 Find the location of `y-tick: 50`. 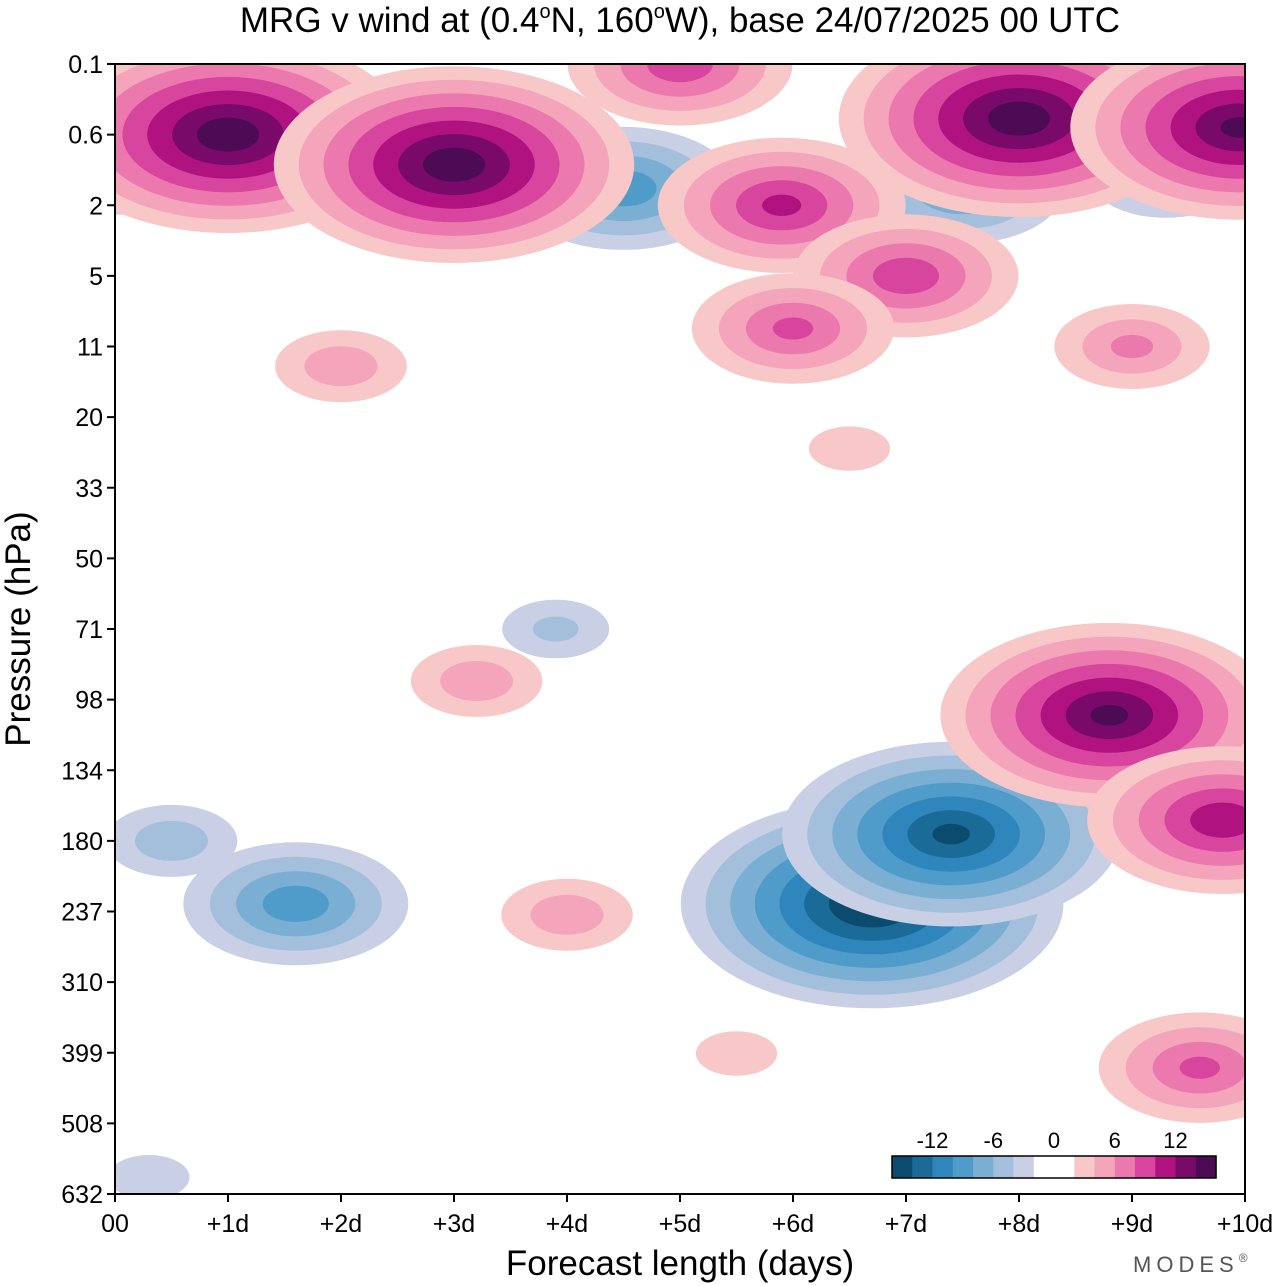

y-tick: 50 is located at coordinates (95, 559).